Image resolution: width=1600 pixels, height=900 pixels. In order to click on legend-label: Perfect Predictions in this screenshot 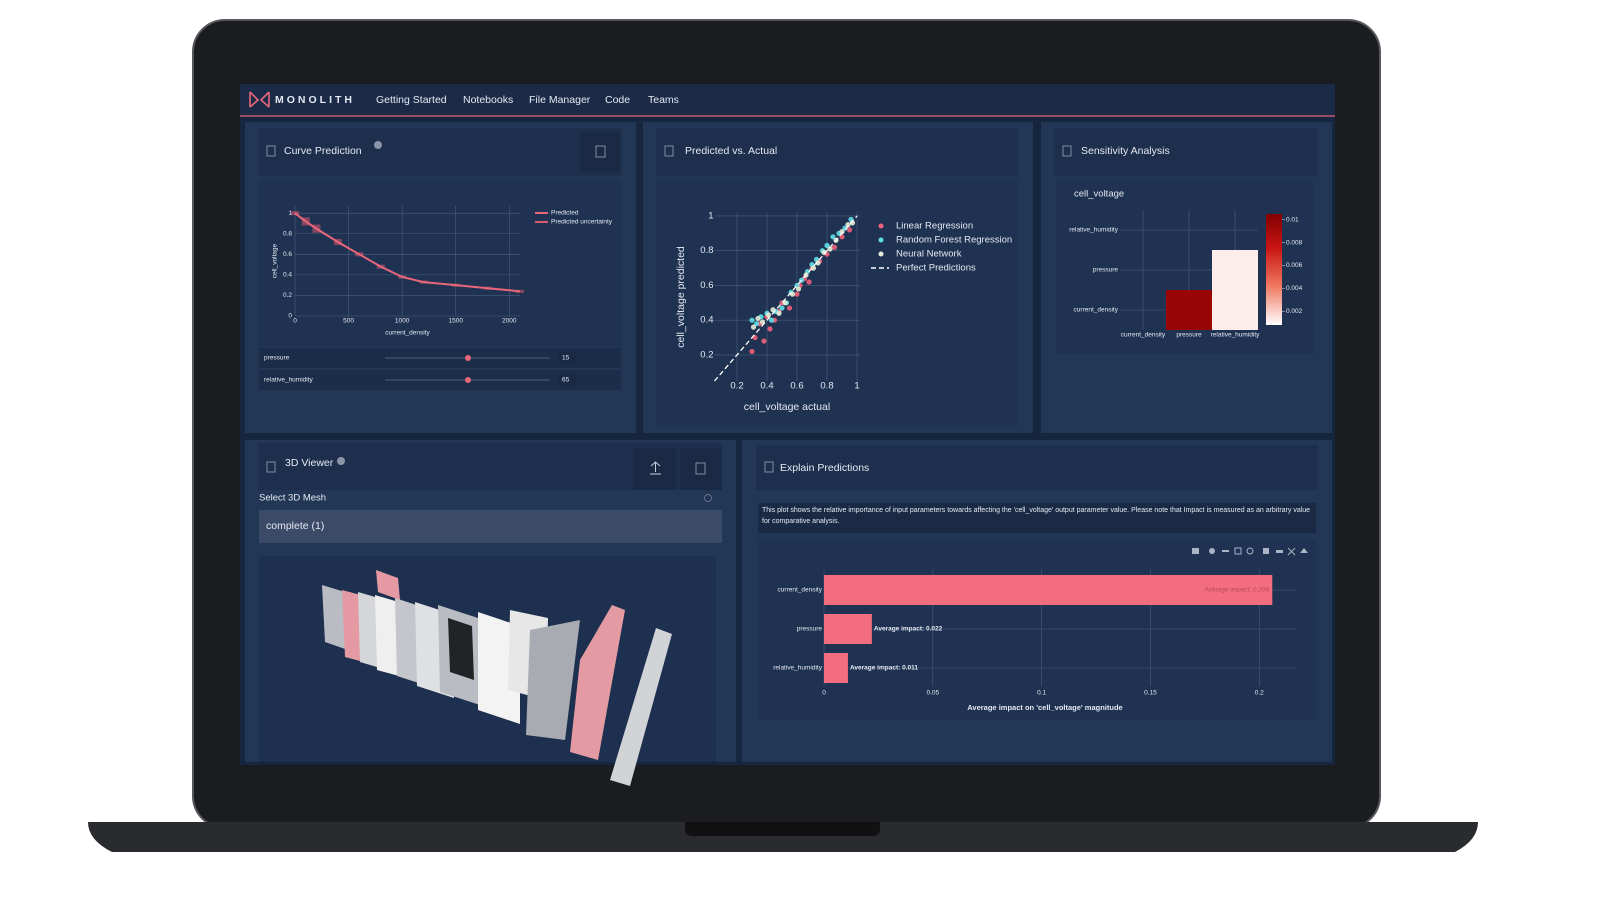, I will do `click(936, 268)`.